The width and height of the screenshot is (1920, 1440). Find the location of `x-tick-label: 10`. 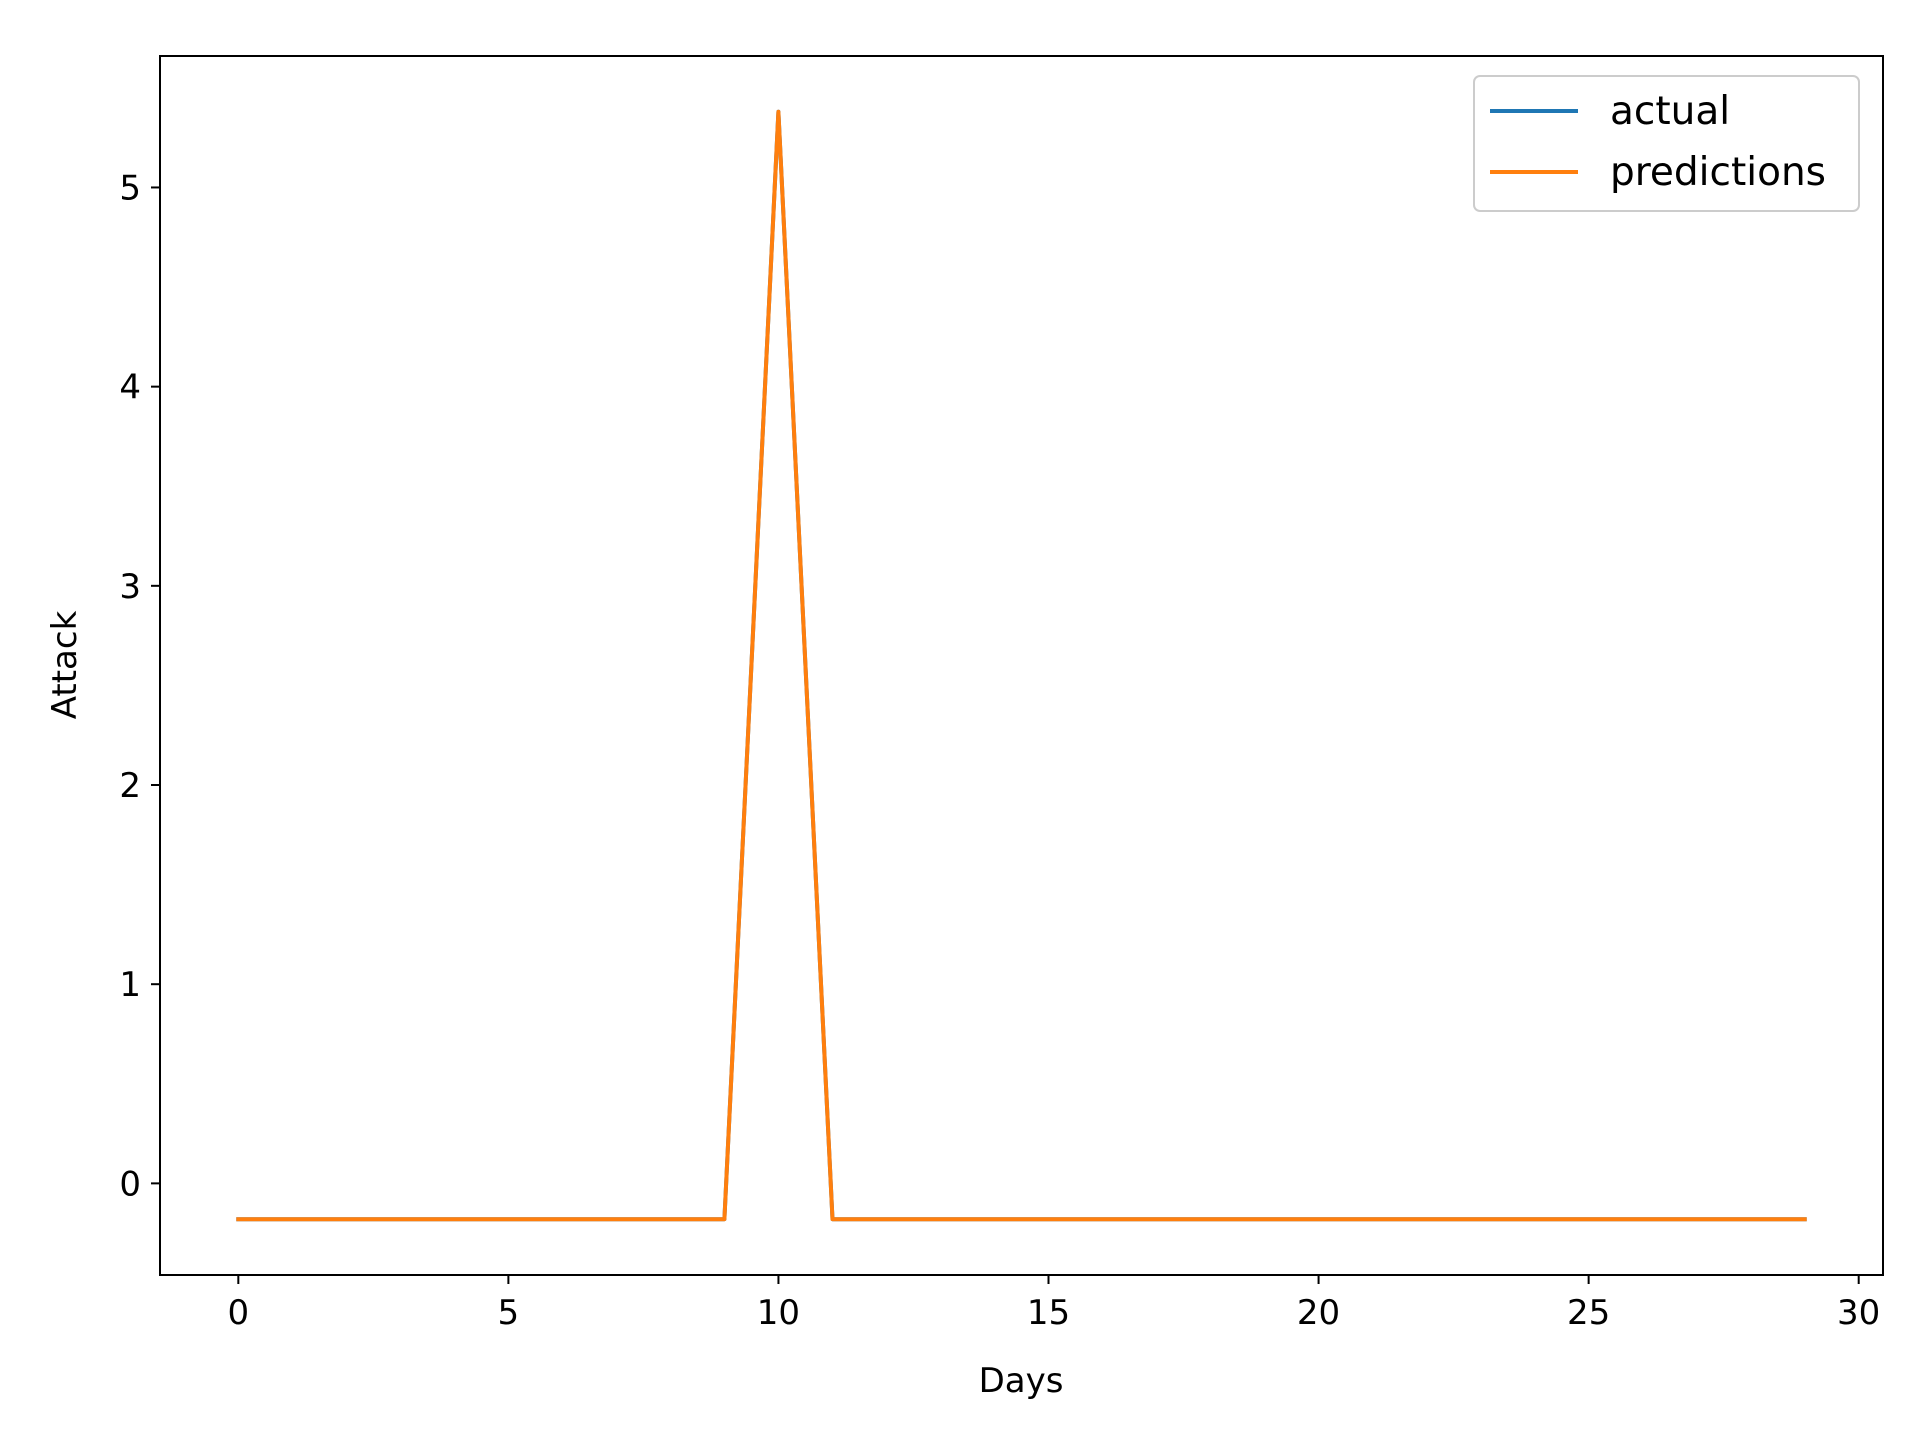

x-tick-label: 10 is located at coordinates (778, 1313).